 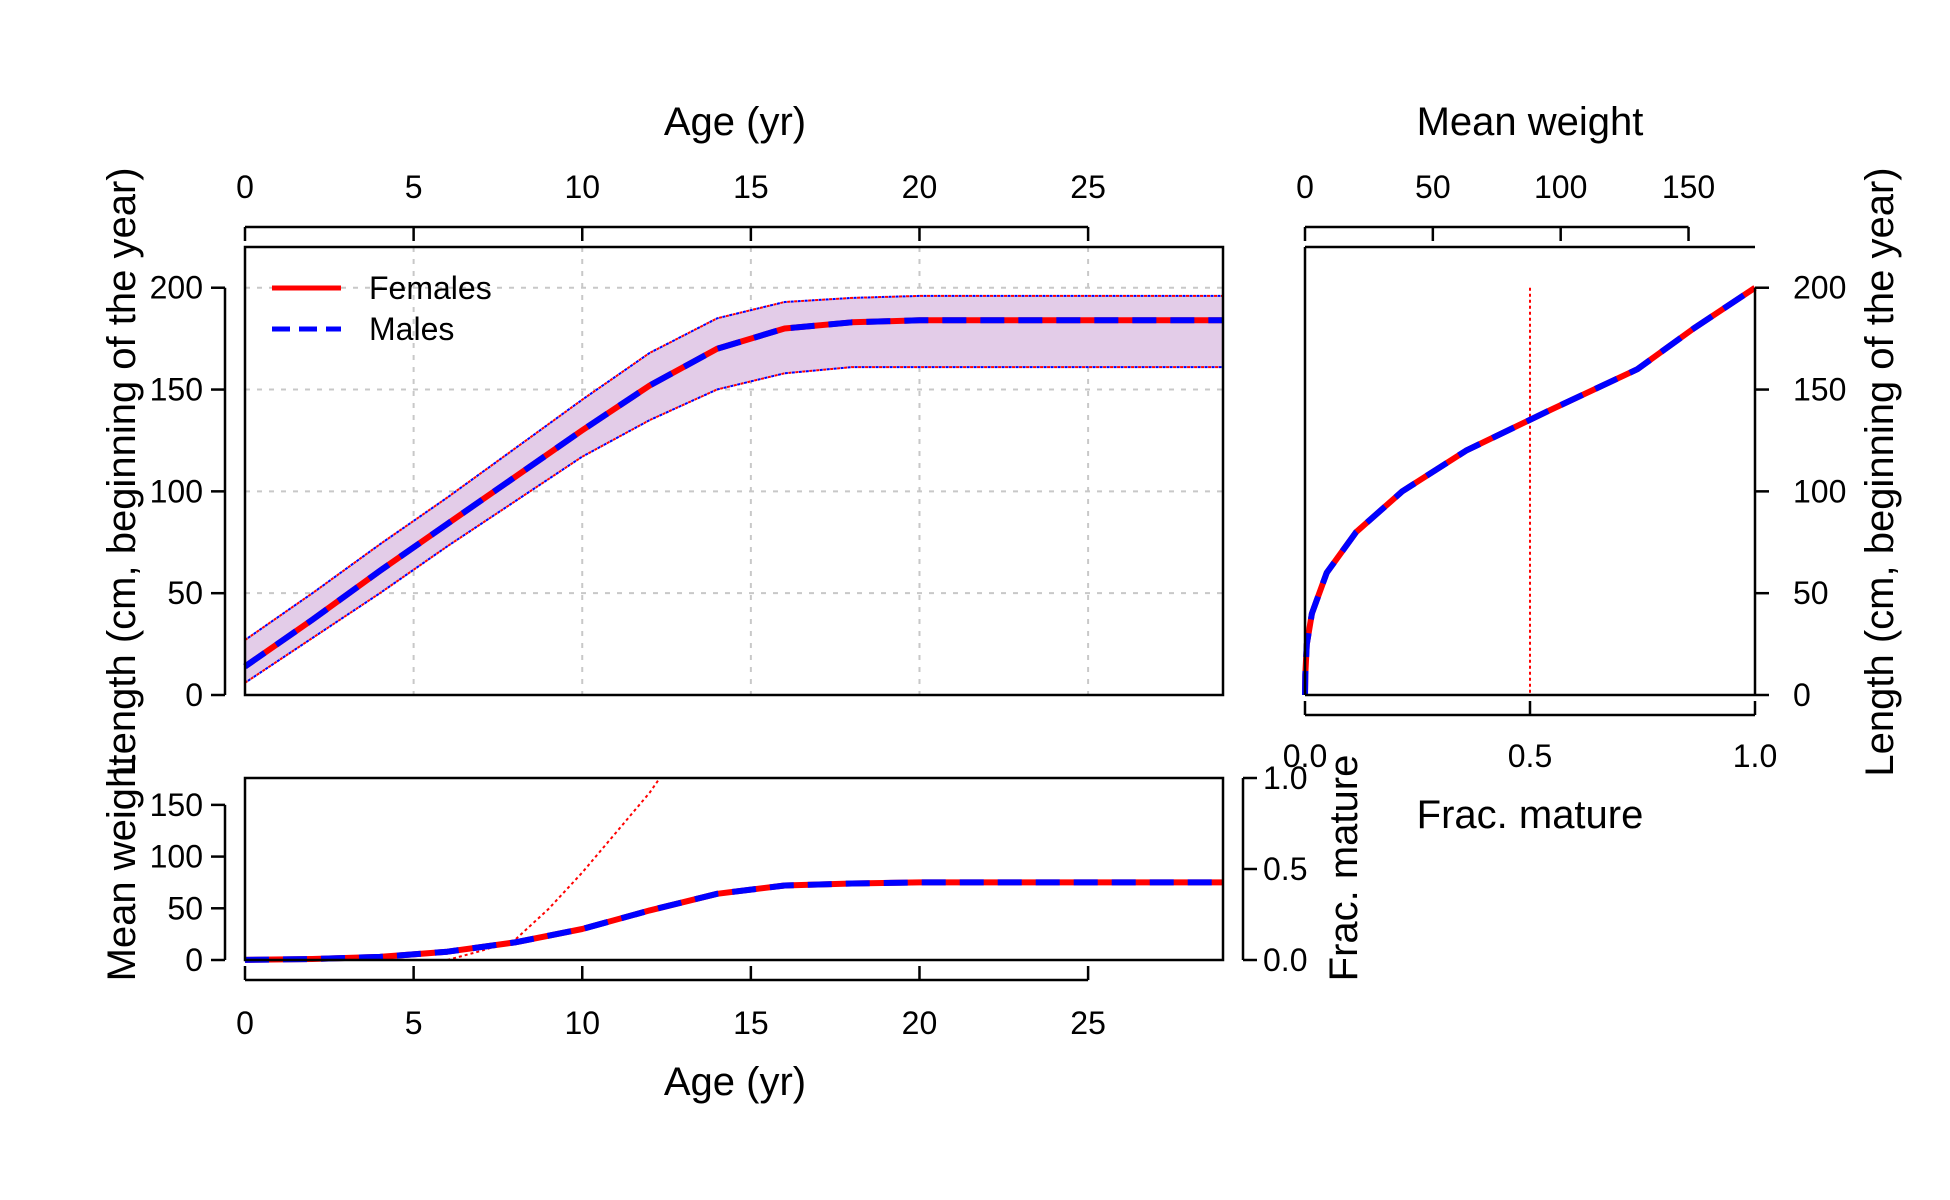 What do you see at coordinates (430, 288) in the screenshot?
I see `legend-females-label: Females` at bounding box center [430, 288].